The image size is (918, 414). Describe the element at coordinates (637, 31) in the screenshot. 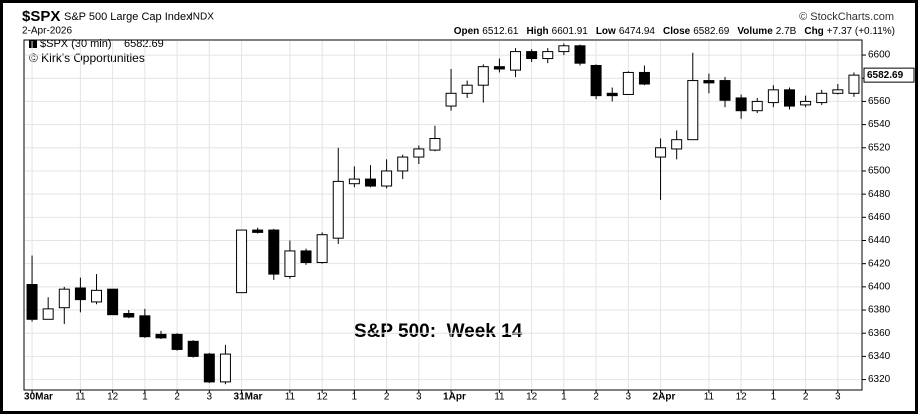

I see `stat-value: 6474.94` at that location.